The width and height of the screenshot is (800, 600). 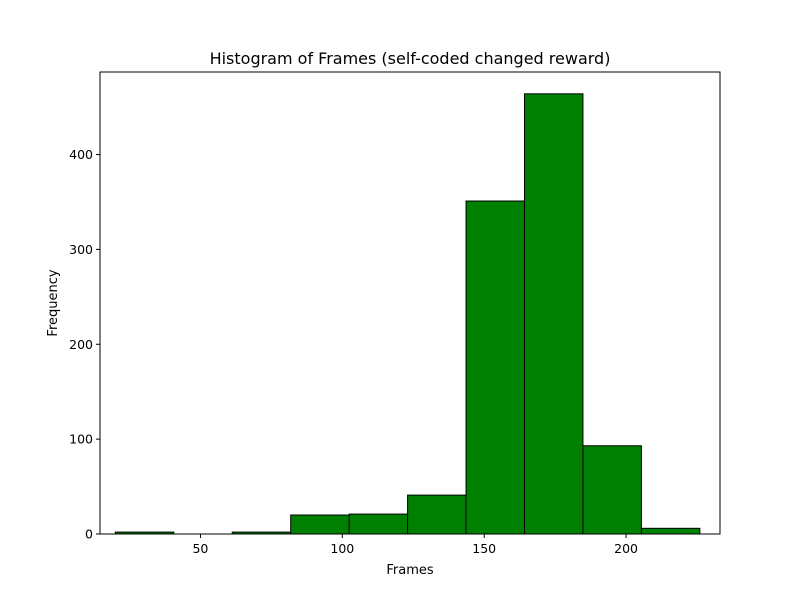 What do you see at coordinates (81, 154) in the screenshot?
I see `y-tick-label: 400` at bounding box center [81, 154].